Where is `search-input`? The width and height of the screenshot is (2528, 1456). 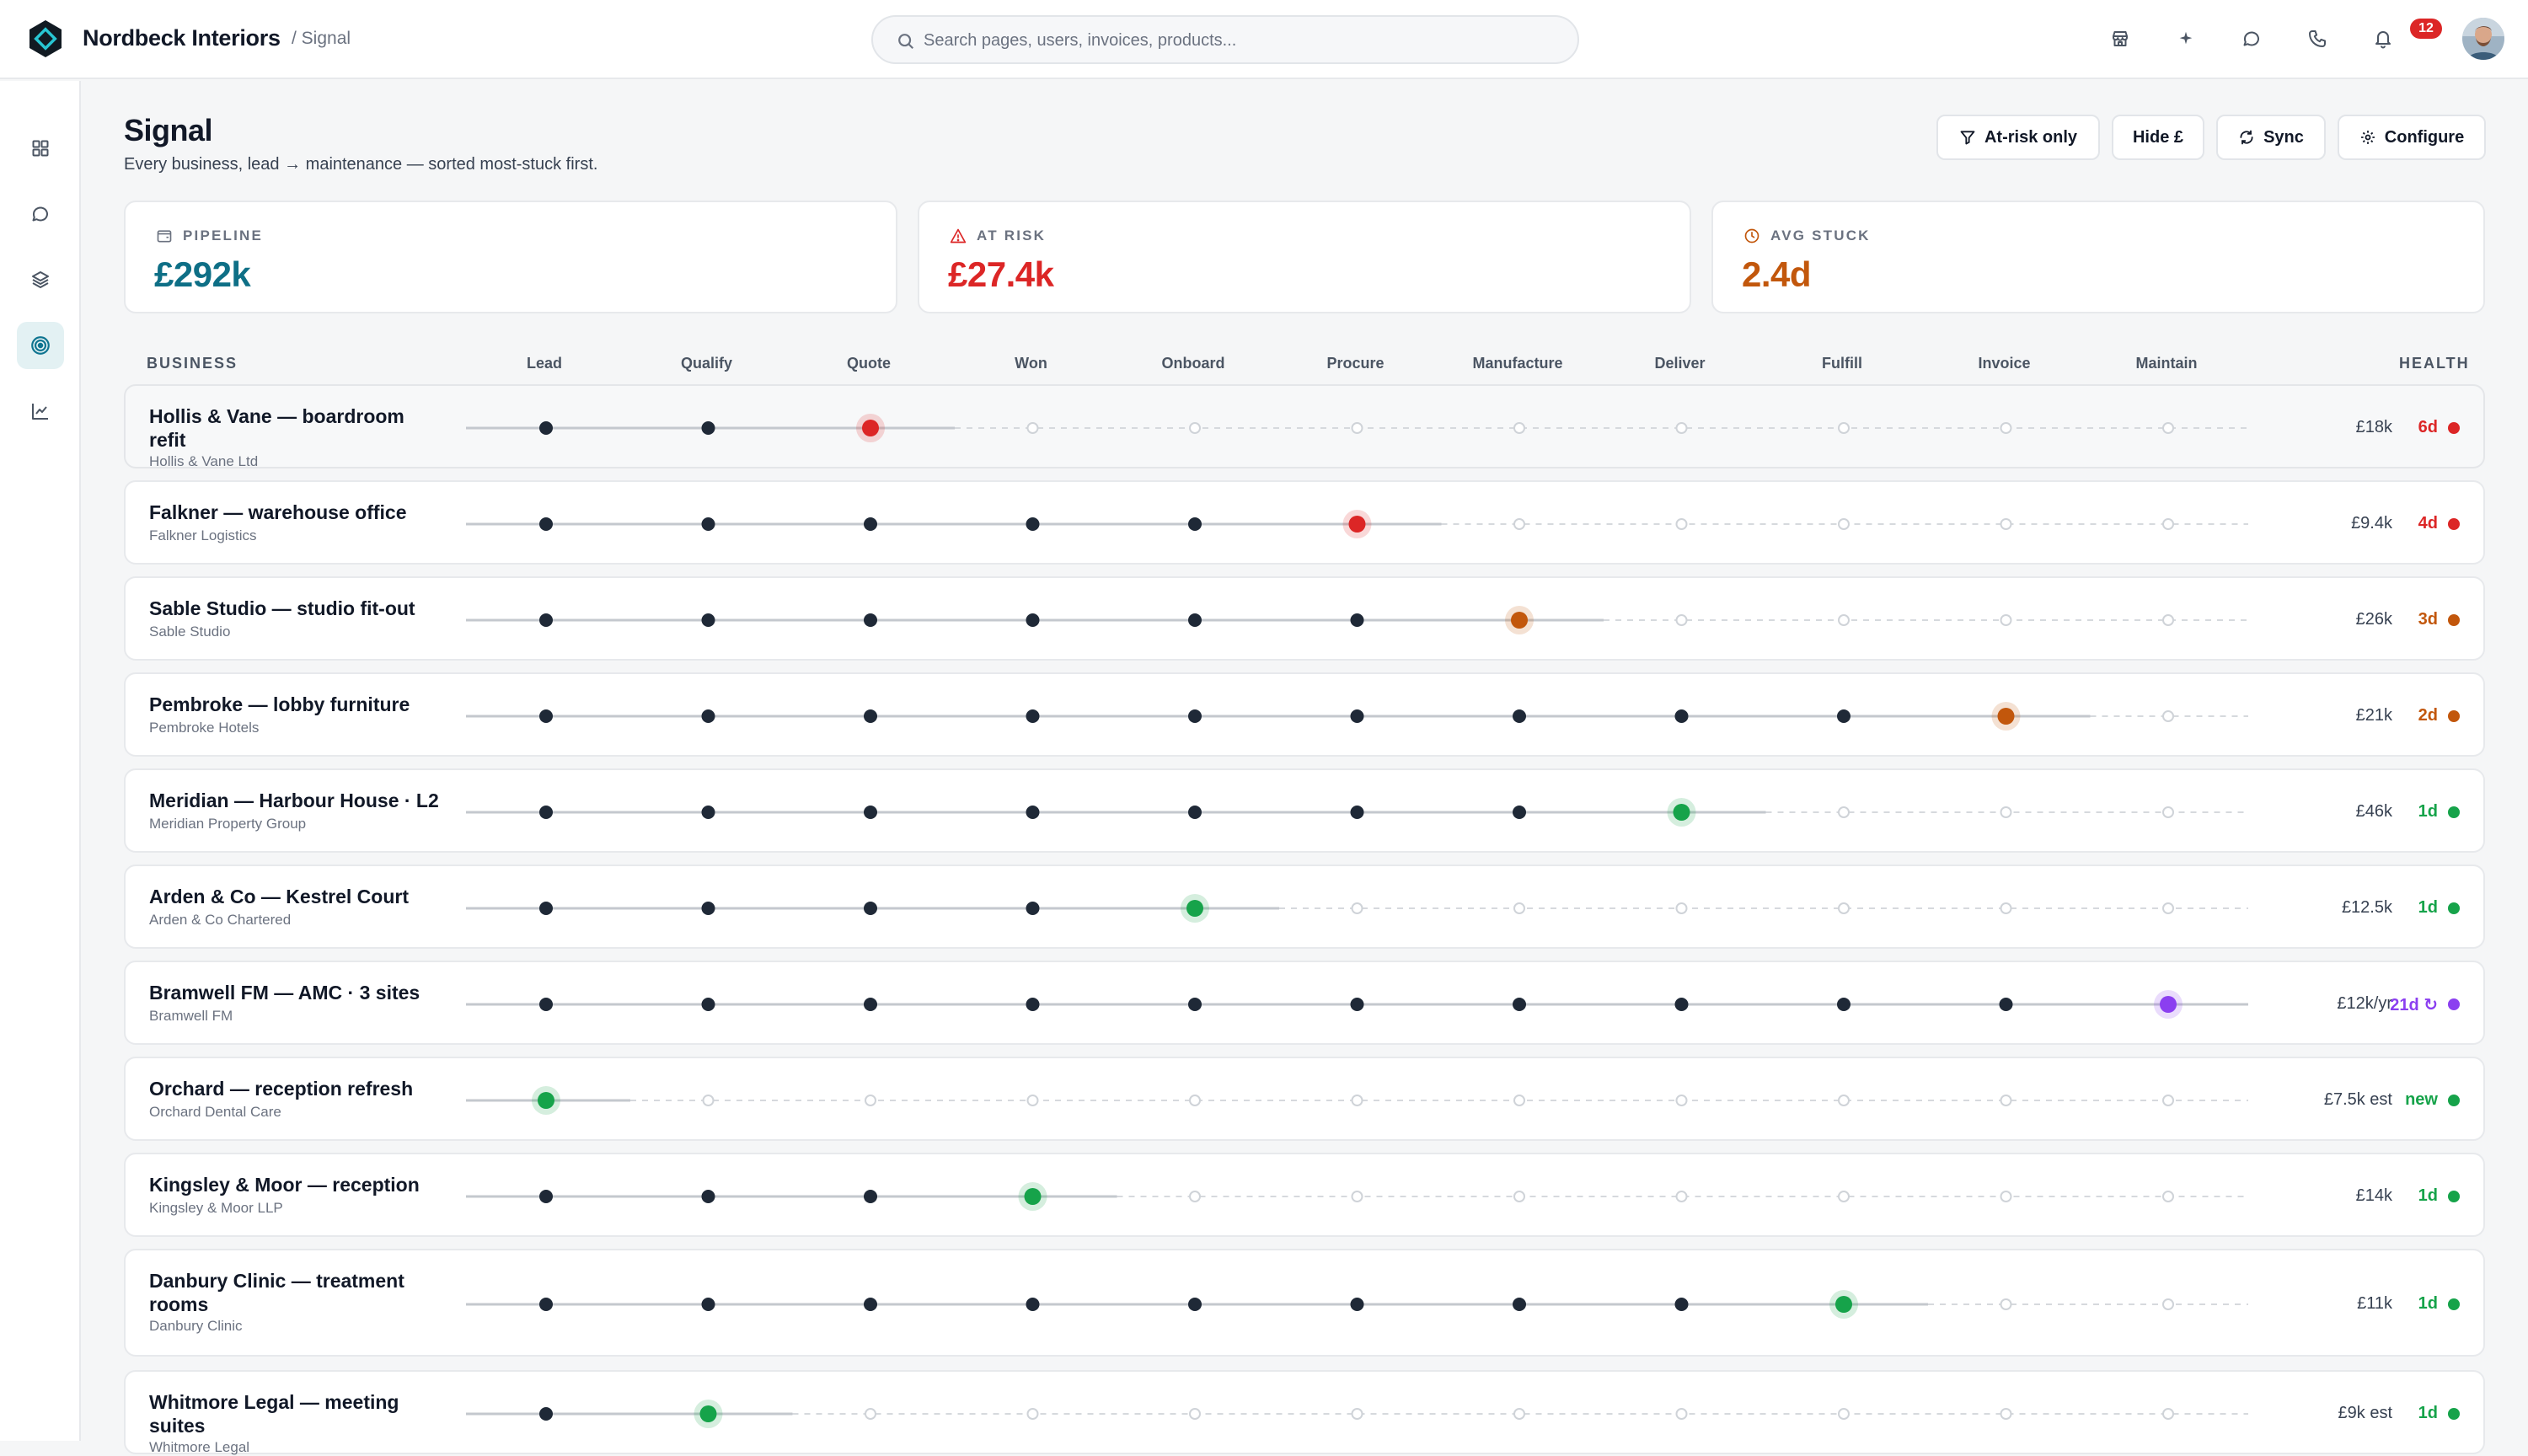 search-input is located at coordinates (1244, 40).